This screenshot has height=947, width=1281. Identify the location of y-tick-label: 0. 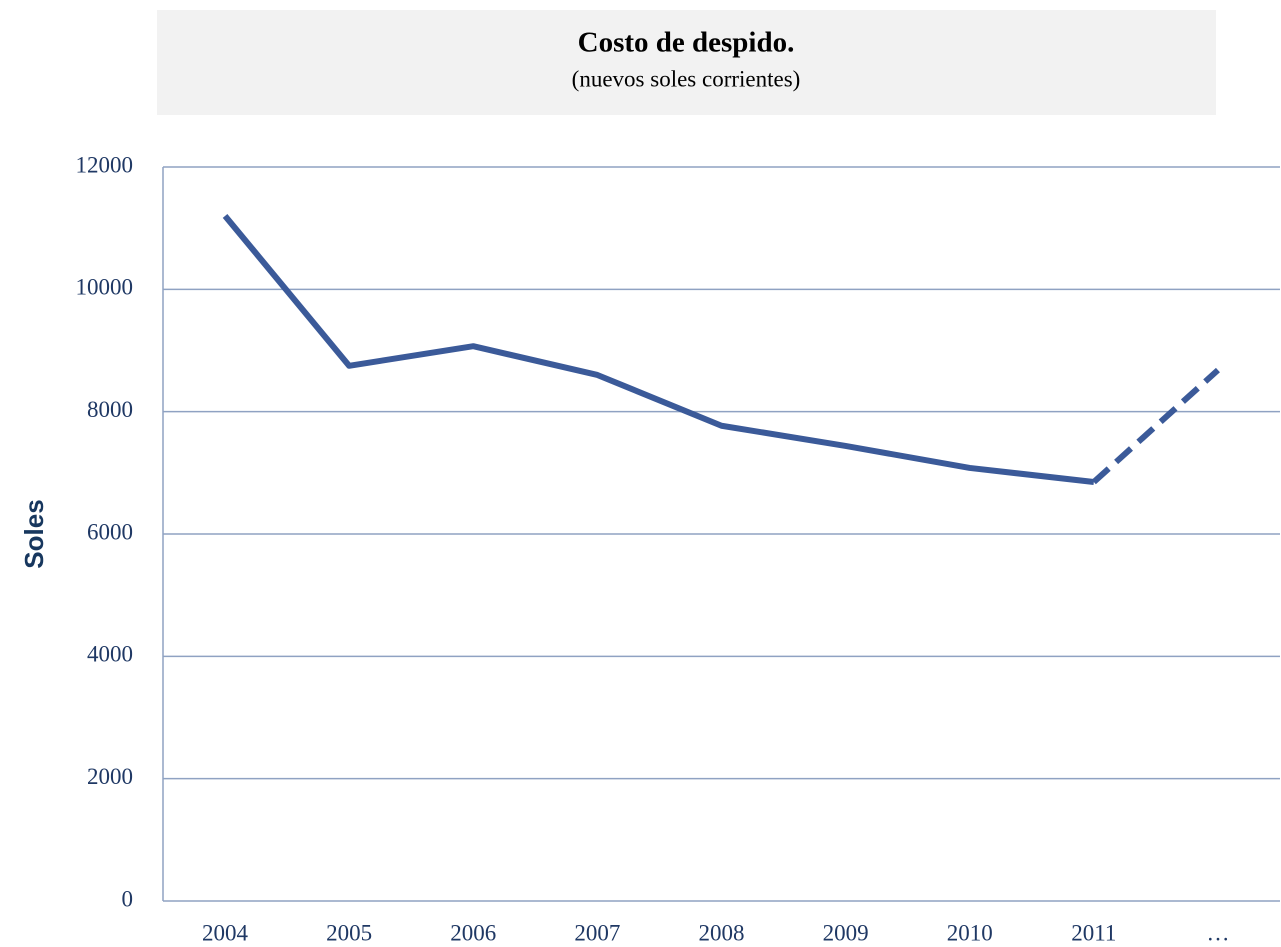
(128, 898).